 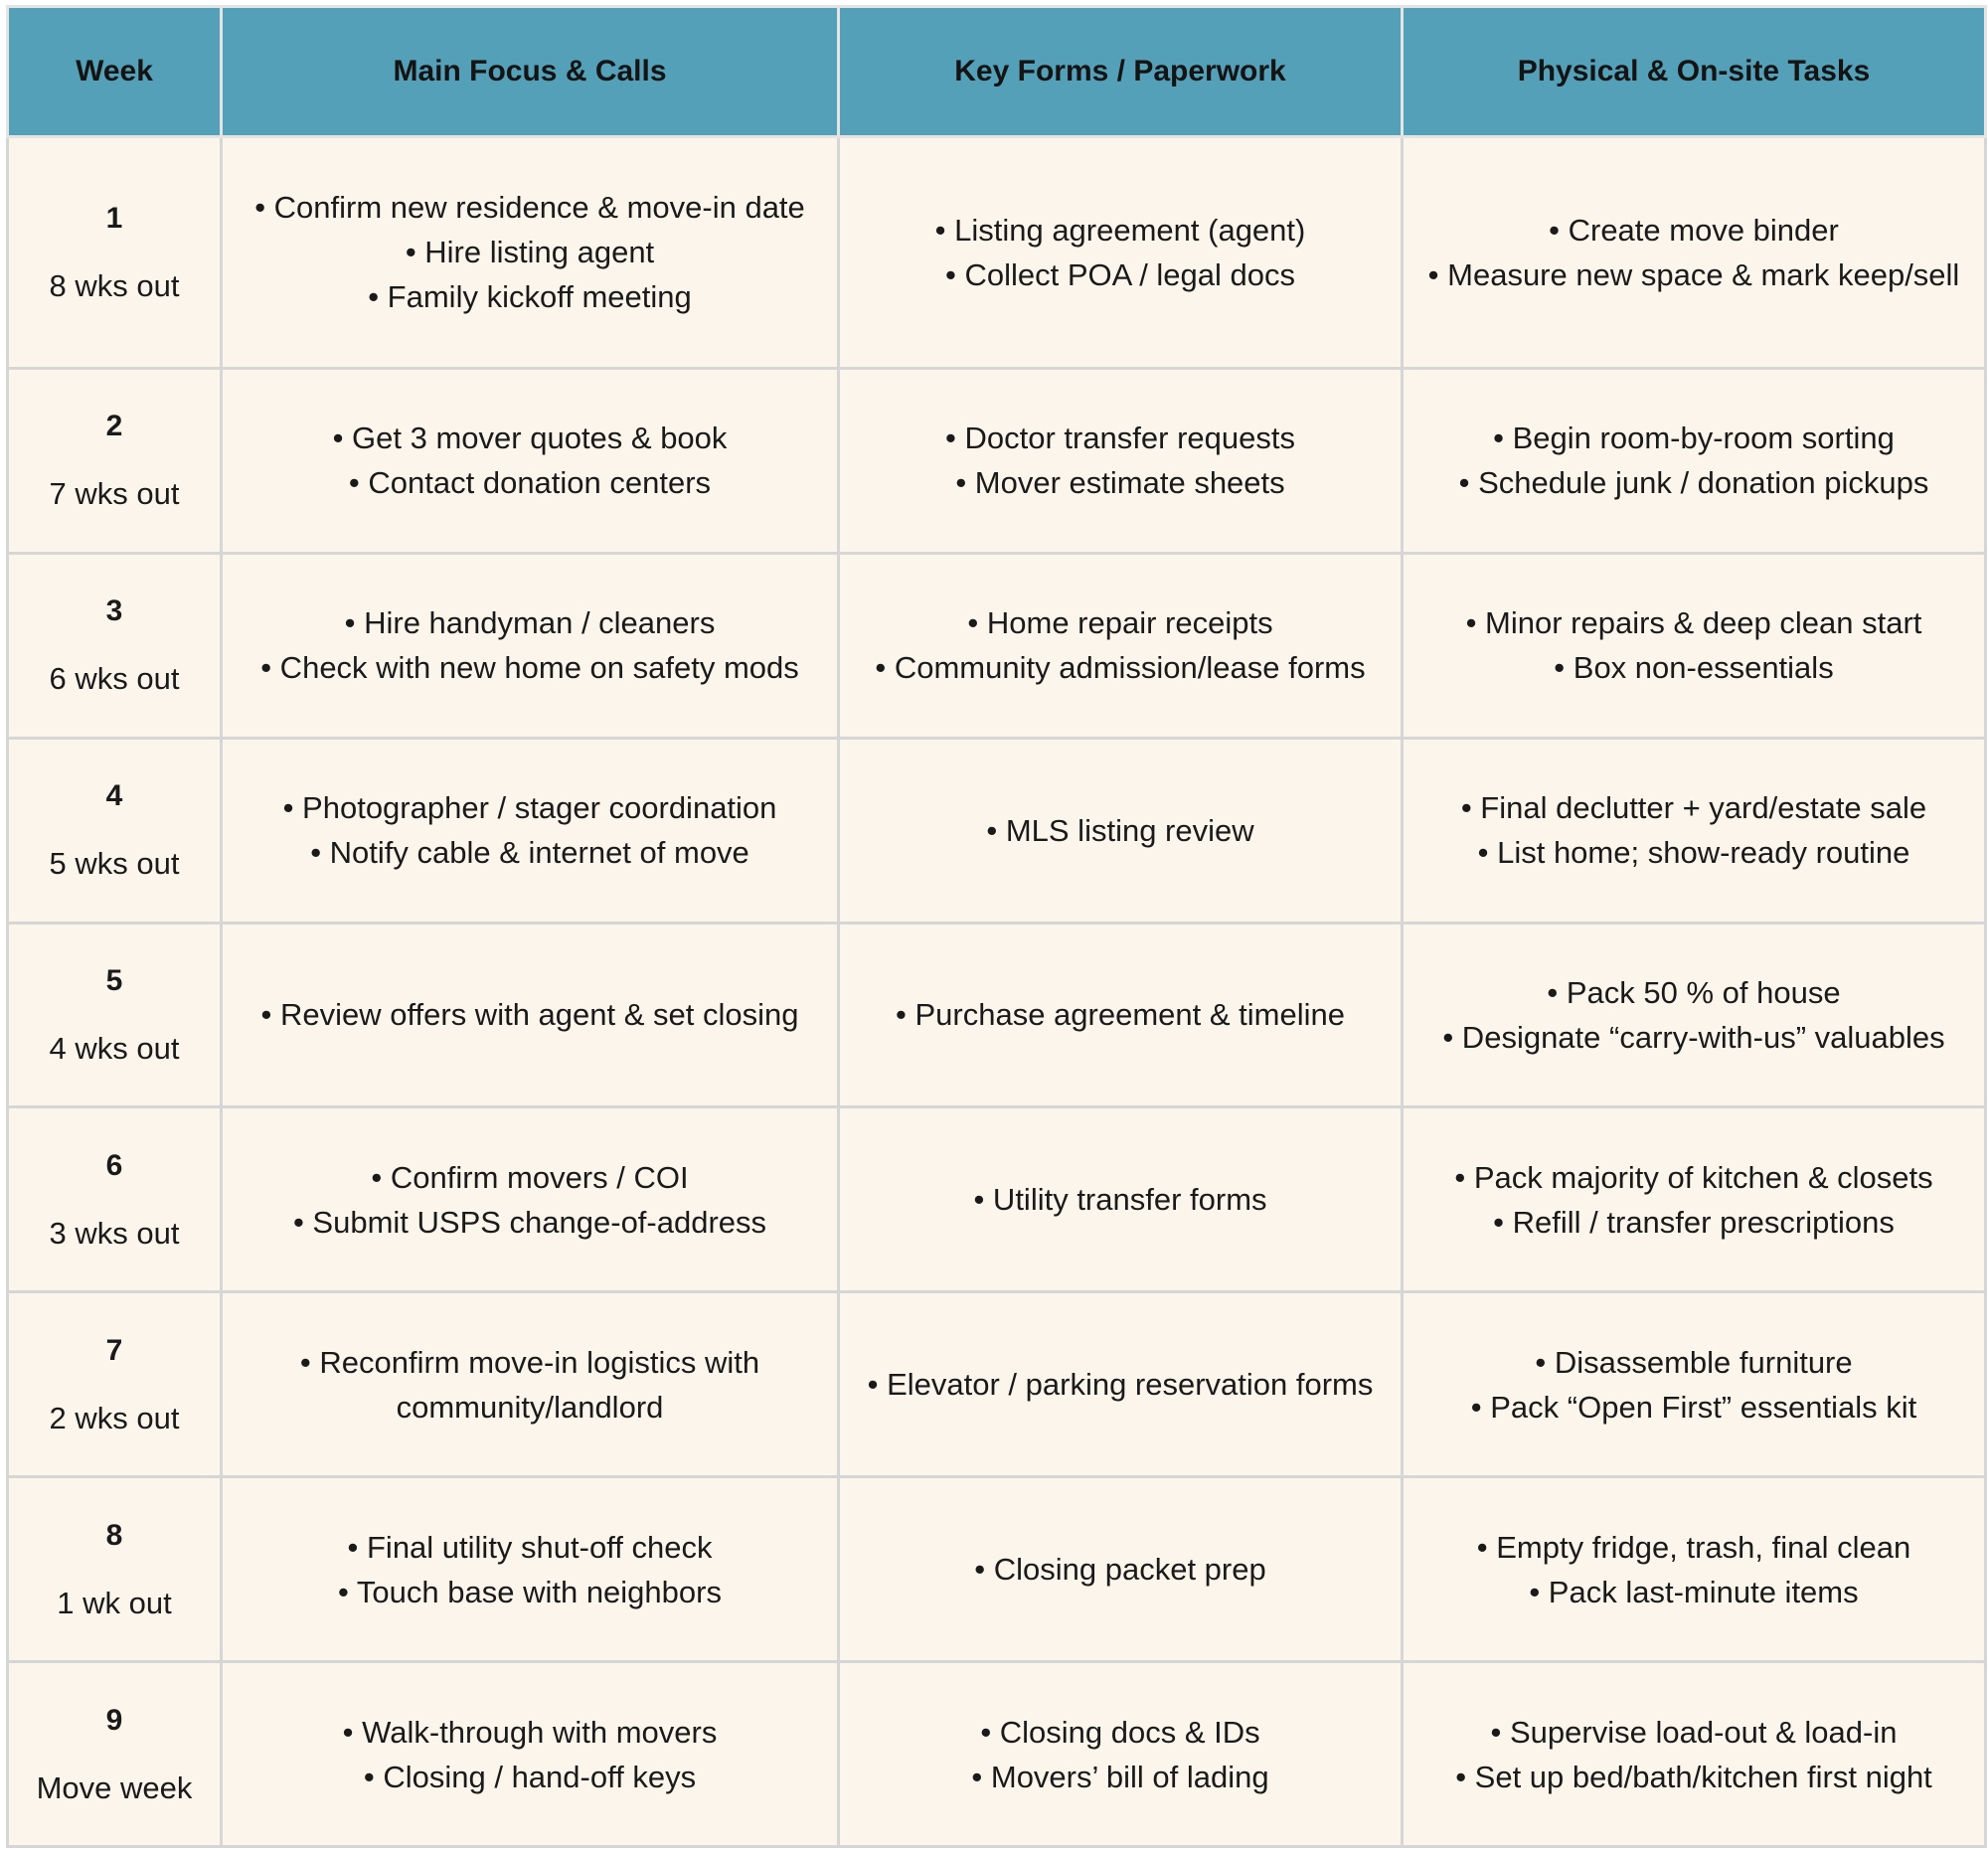 What do you see at coordinates (529, 1222) in the screenshot?
I see `list-item: • Submit USPS change-of-address` at bounding box center [529, 1222].